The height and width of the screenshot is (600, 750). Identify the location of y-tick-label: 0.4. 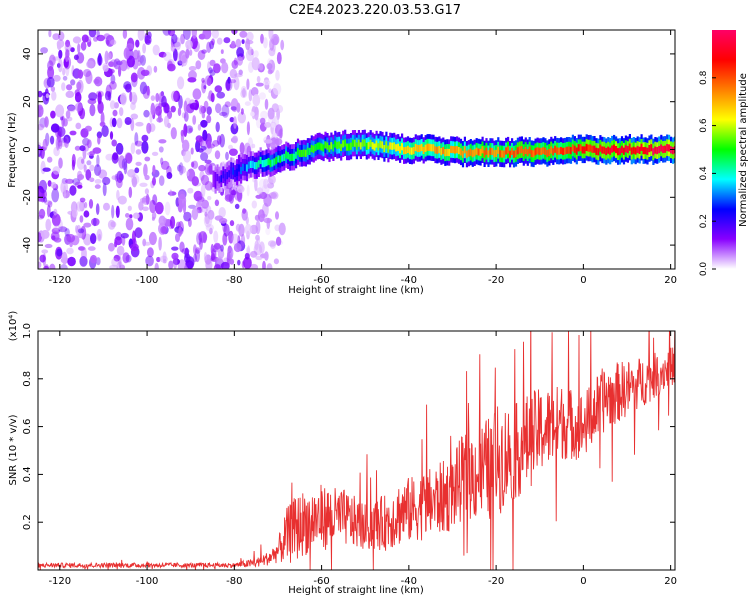
(27, 474).